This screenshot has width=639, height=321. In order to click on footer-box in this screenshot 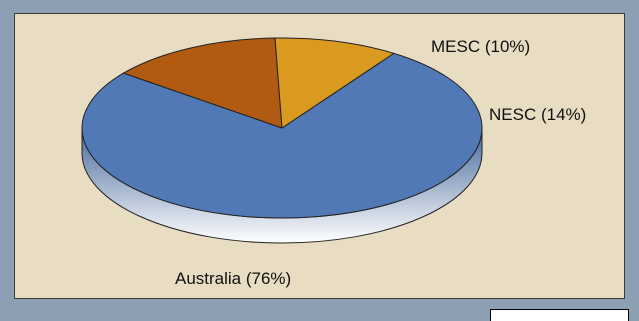, I will do `click(559, 315)`.